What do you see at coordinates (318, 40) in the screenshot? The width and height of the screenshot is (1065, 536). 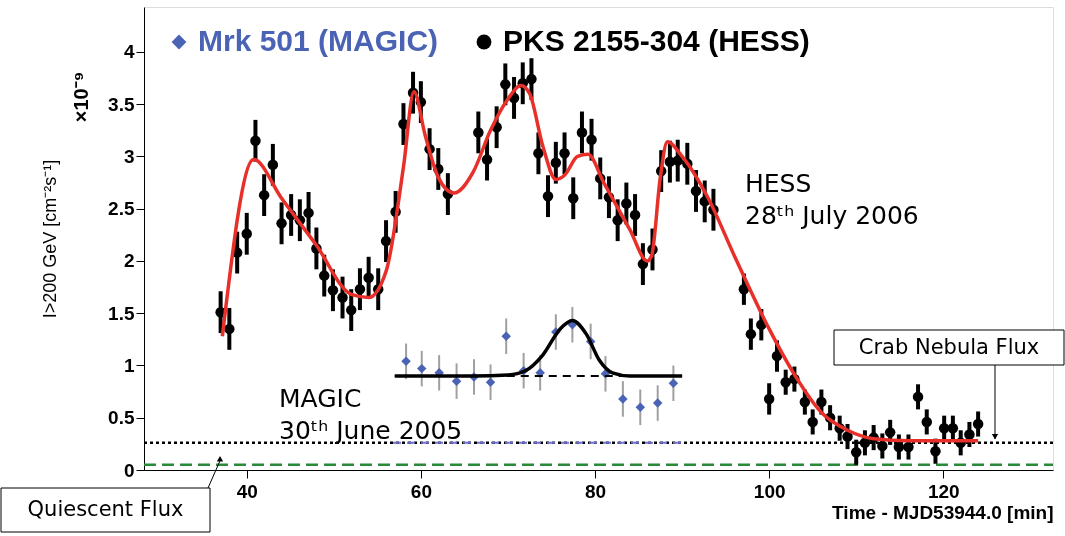 I see `legend-label: Mrk 501 (MAGIC)` at bounding box center [318, 40].